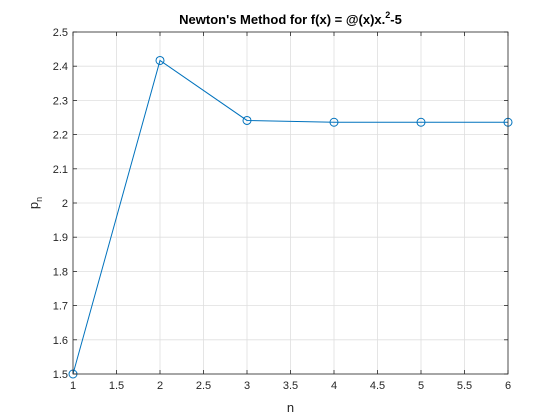  Describe the element at coordinates (247, 386) in the screenshot. I see `x-tick-label: 3` at that location.